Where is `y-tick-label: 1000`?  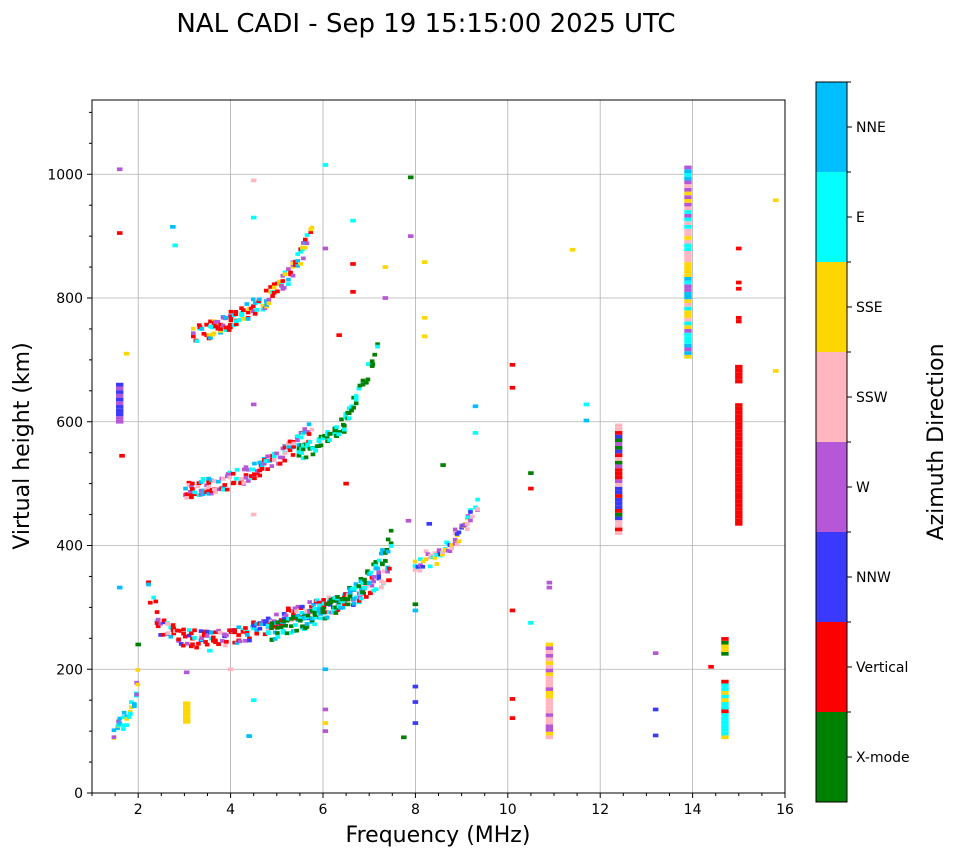
y-tick-label: 1000 is located at coordinates (65, 175).